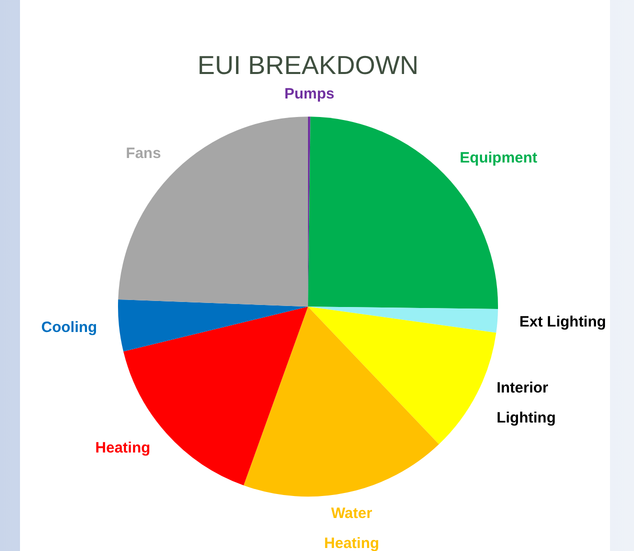  I want to click on chart-title: EUI BREAKDOWN, so click(308, 65).